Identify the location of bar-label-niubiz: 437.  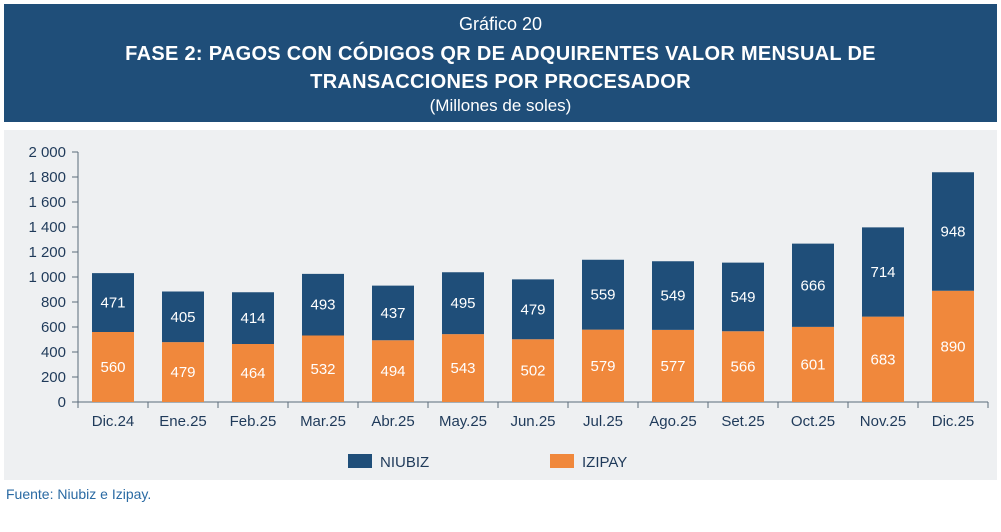
(392, 313).